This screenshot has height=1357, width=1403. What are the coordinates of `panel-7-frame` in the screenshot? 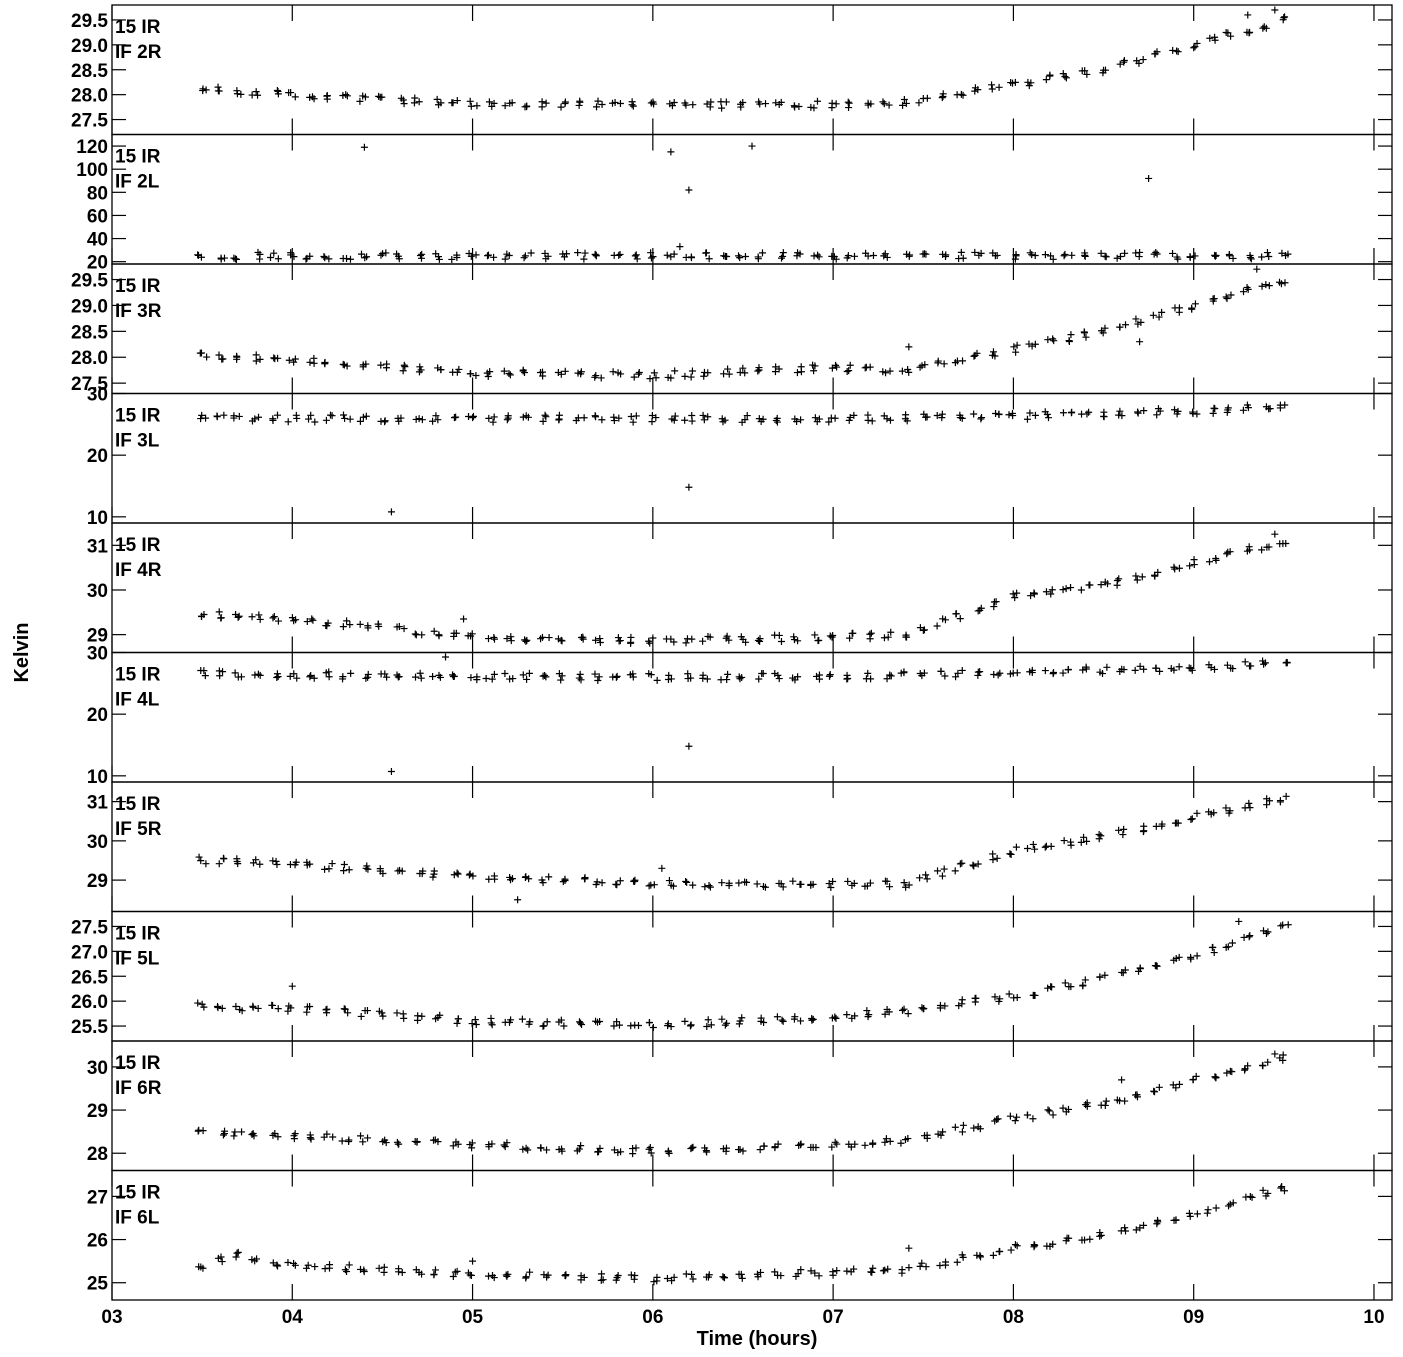 It's located at (752, 847).